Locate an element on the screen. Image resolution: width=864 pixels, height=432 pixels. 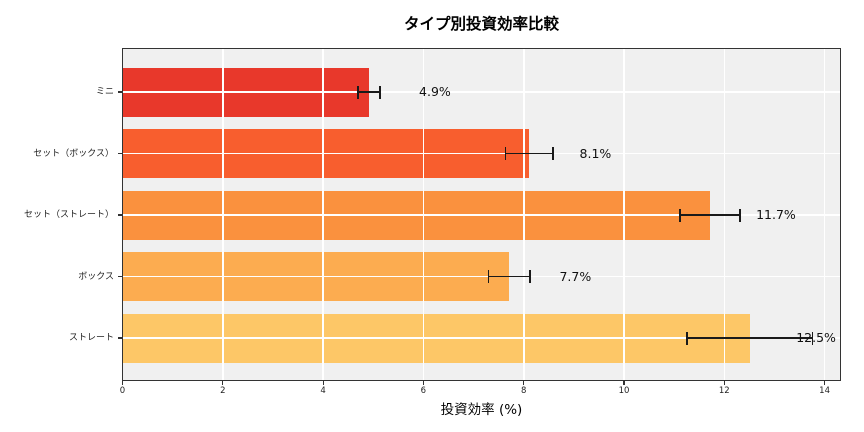
xtick-label-10: 10 is located at coordinates (624, 391).